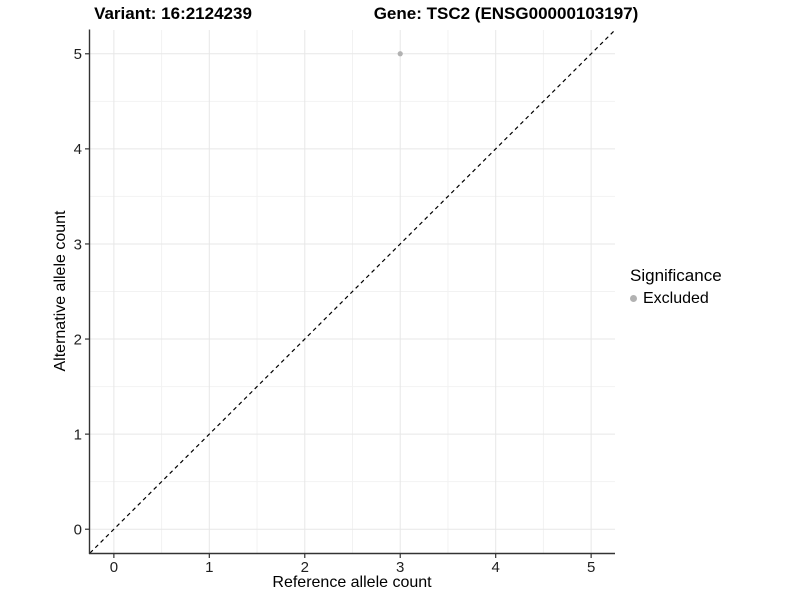 This screenshot has height=600, width=800. Describe the element at coordinates (78, 339) in the screenshot. I see `y-tick-label: 2` at that location.